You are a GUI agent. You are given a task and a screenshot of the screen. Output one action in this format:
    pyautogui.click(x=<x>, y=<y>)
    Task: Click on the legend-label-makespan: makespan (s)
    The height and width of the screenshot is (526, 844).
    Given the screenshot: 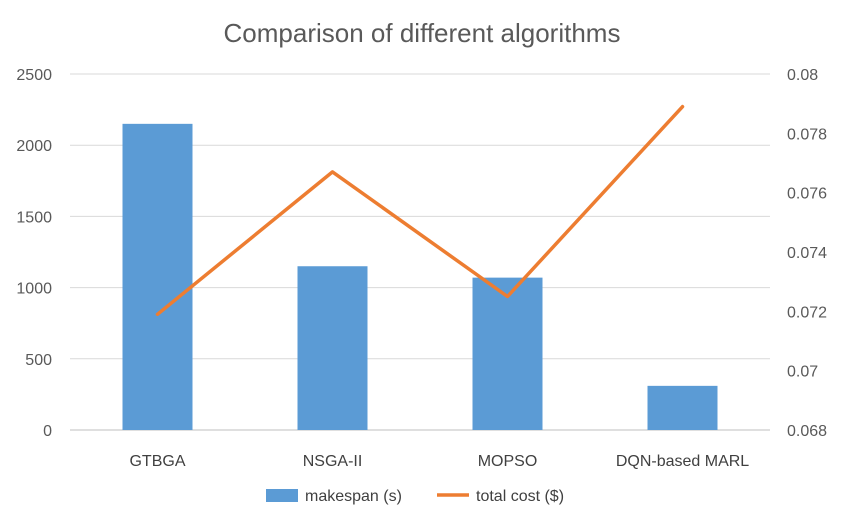 What is the action you would take?
    pyautogui.click(x=353, y=496)
    